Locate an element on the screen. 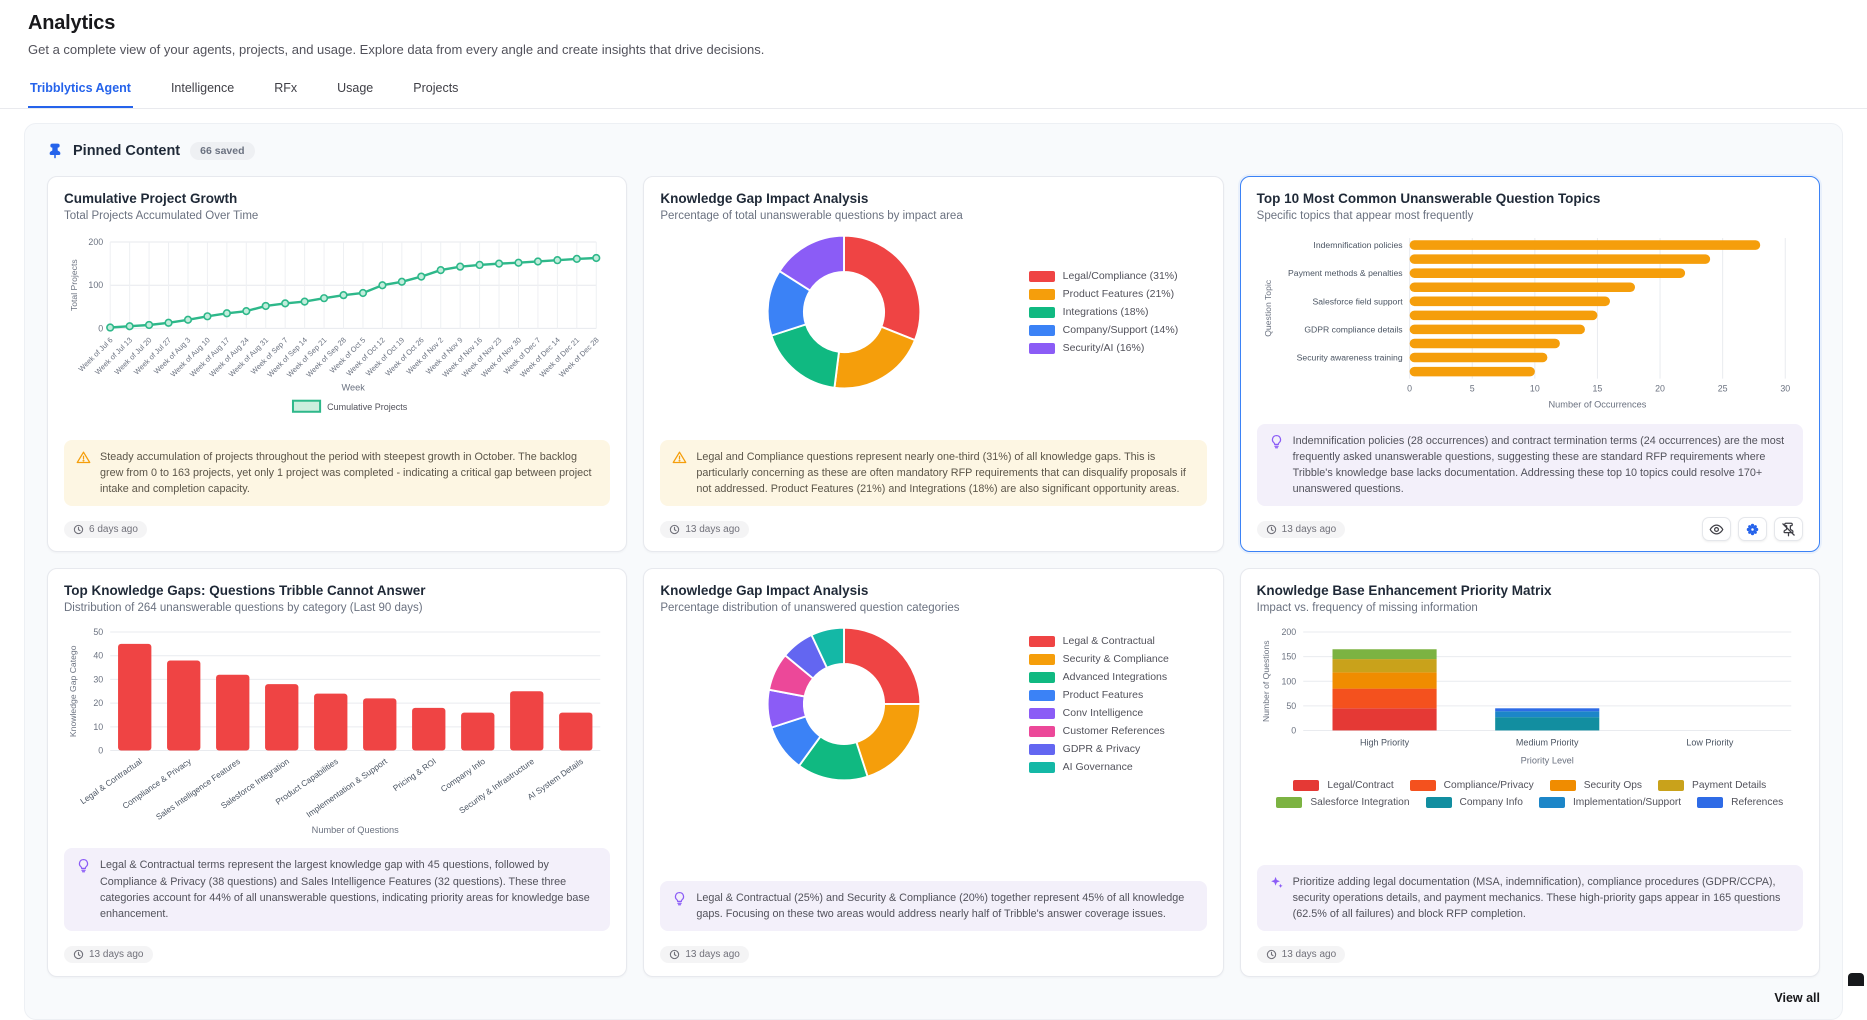 The image size is (1867, 1020). svg-text: 20 is located at coordinates (1660, 389).